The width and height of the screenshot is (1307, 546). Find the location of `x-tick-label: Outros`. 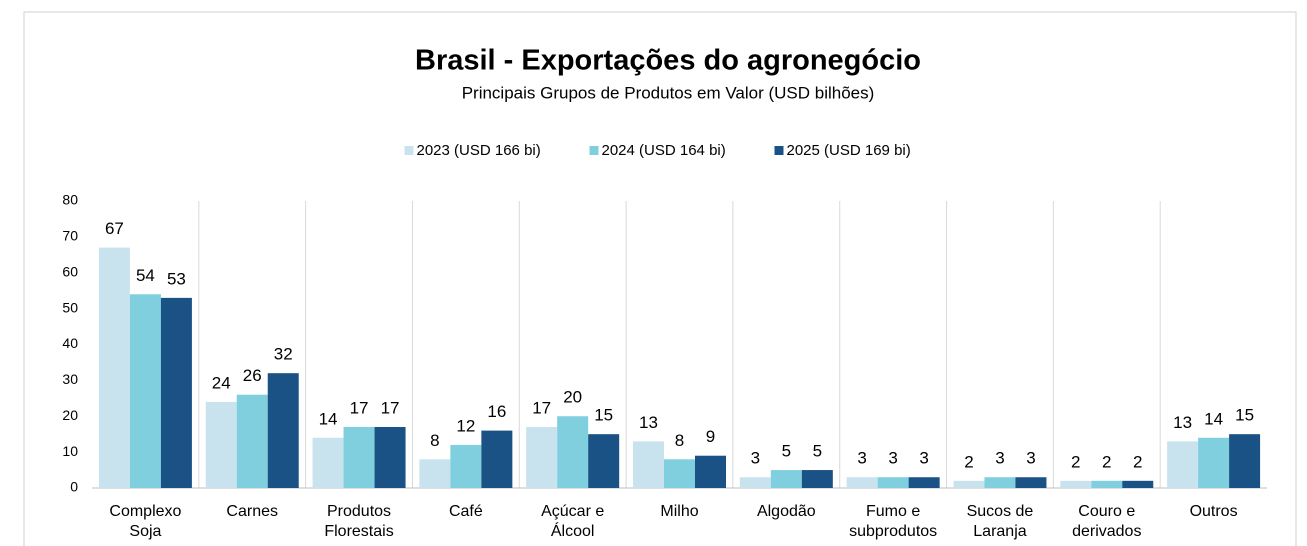

x-tick-label: Outros is located at coordinates (1213, 511).